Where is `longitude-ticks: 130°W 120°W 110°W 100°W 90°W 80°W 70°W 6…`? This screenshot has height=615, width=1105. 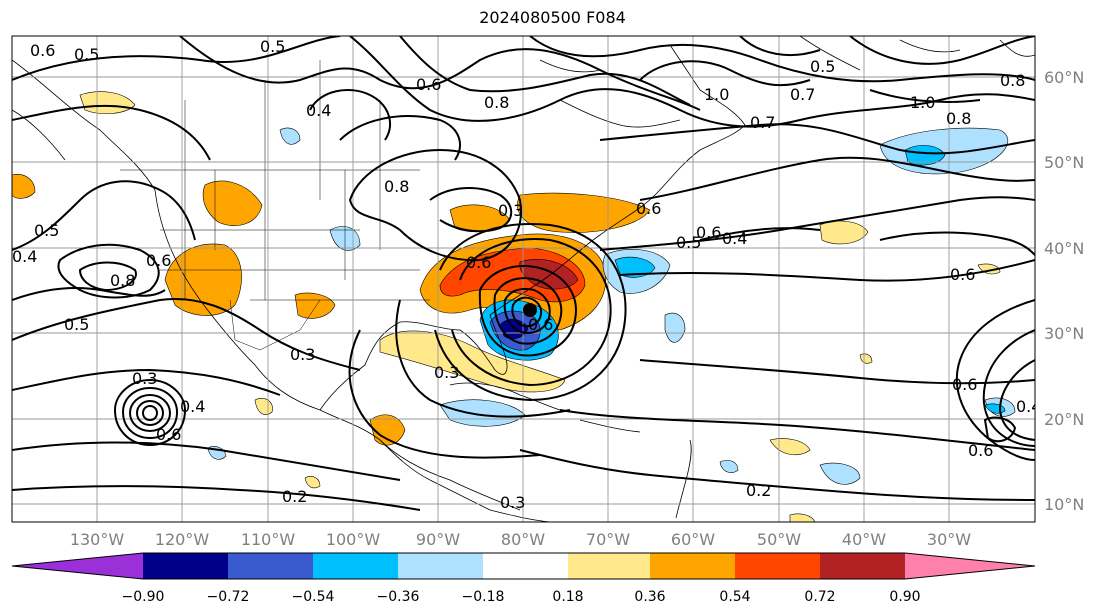
longitude-ticks: 130°W 120°W 110°W 100°W 90°W 80°W 70°W 6… is located at coordinates (520, 539).